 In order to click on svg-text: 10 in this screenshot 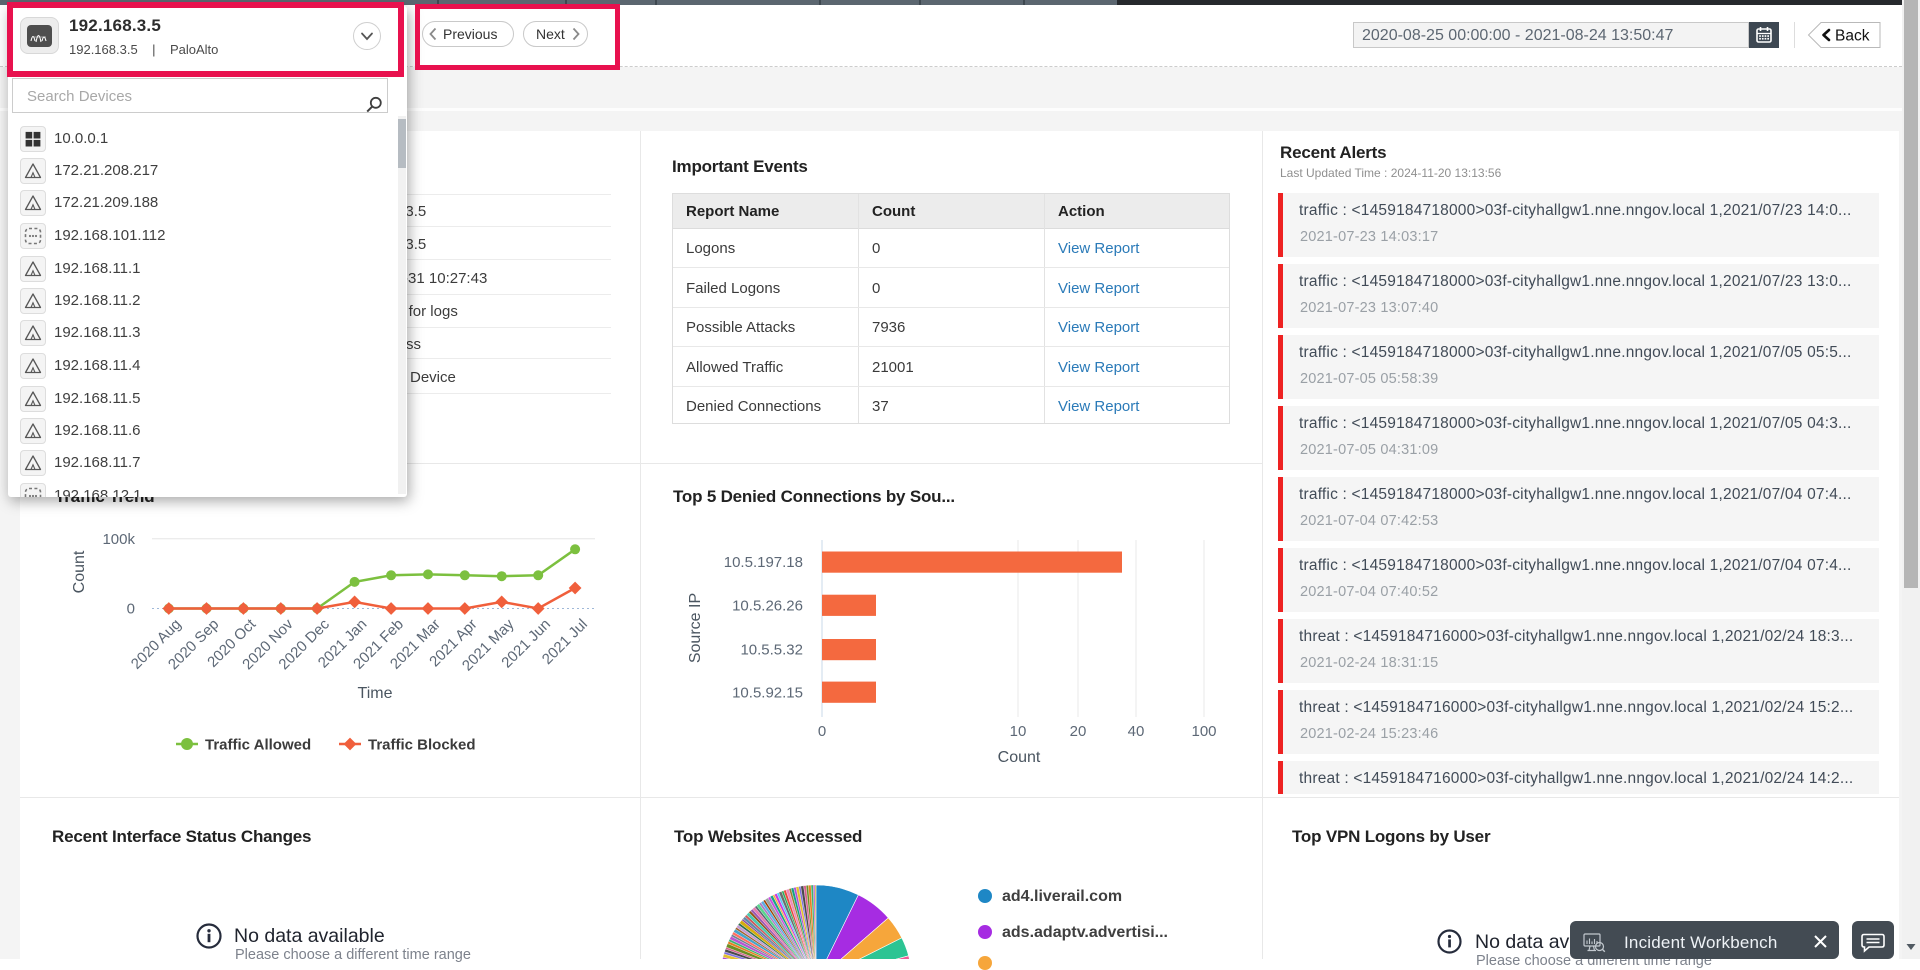, I will do `click(1018, 731)`.